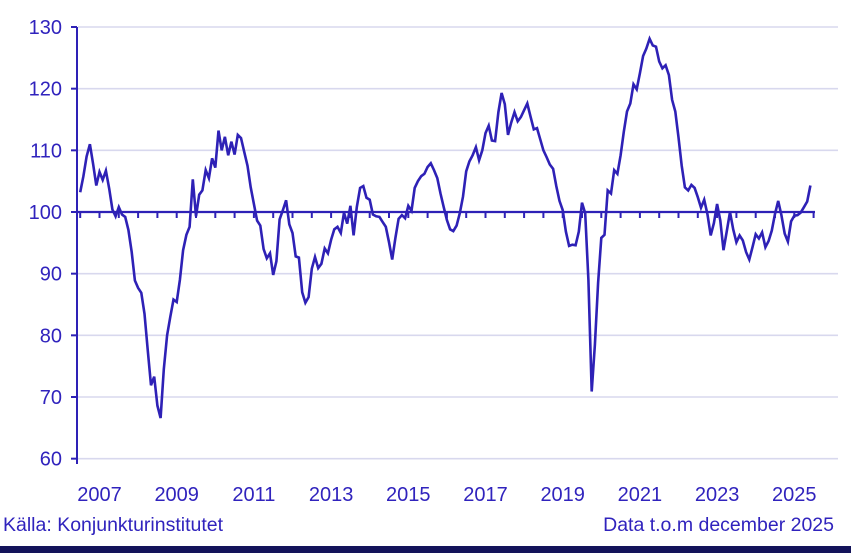  What do you see at coordinates (485, 495) in the screenshot?
I see `x-tick-label-2017: 2017` at bounding box center [485, 495].